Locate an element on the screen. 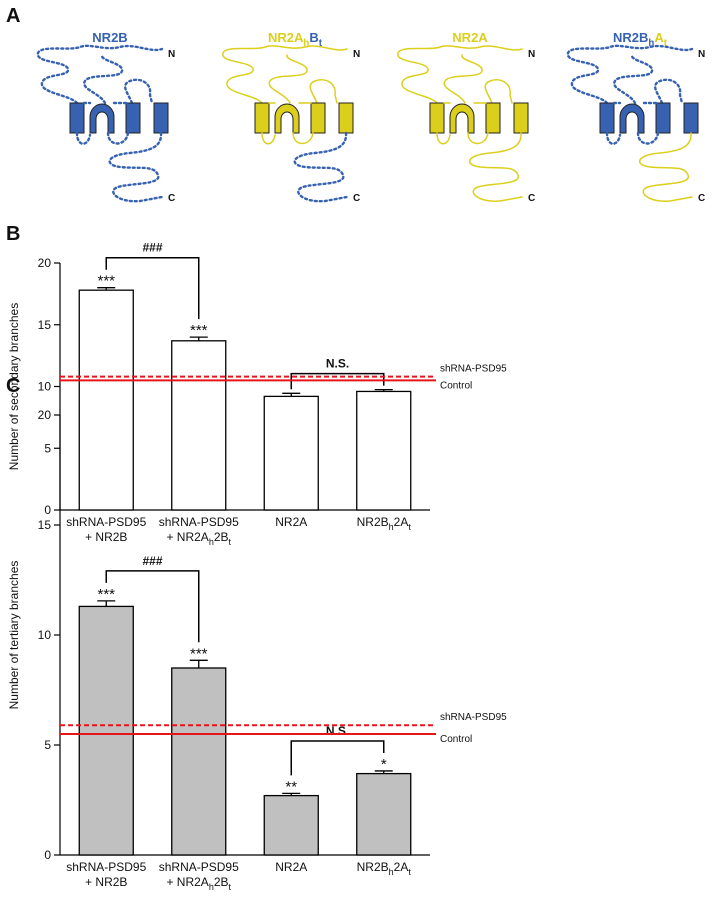  construct-title-run: A is located at coordinates (659, 37).